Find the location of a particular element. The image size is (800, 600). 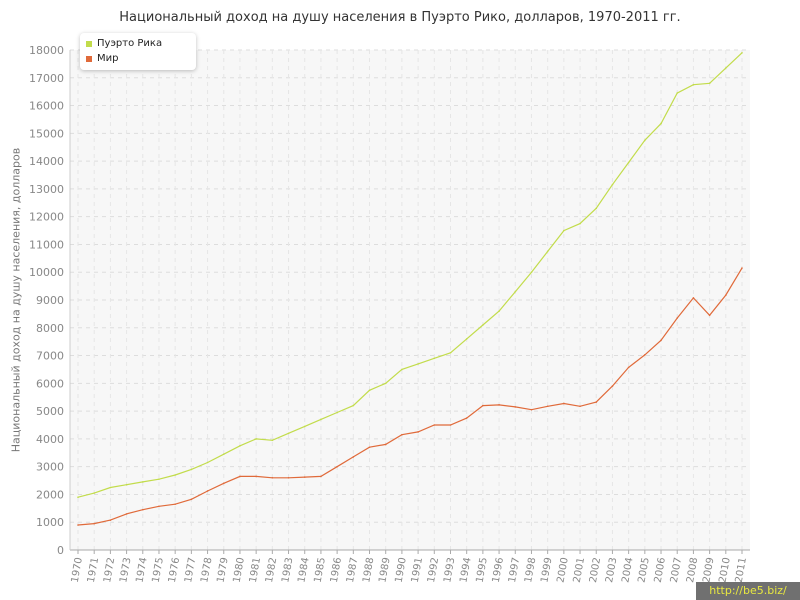

x-tick-label: 1991 is located at coordinates (417, 570).